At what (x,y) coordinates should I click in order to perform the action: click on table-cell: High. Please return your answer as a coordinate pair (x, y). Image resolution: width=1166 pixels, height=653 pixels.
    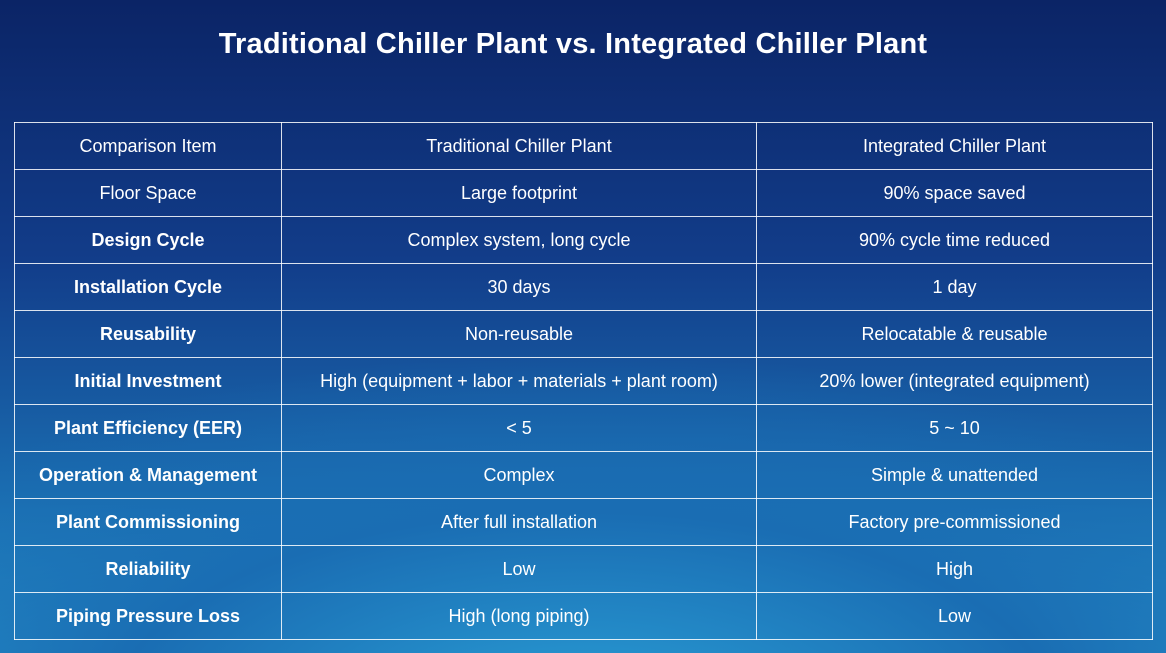
    Looking at the image, I should click on (954, 569).